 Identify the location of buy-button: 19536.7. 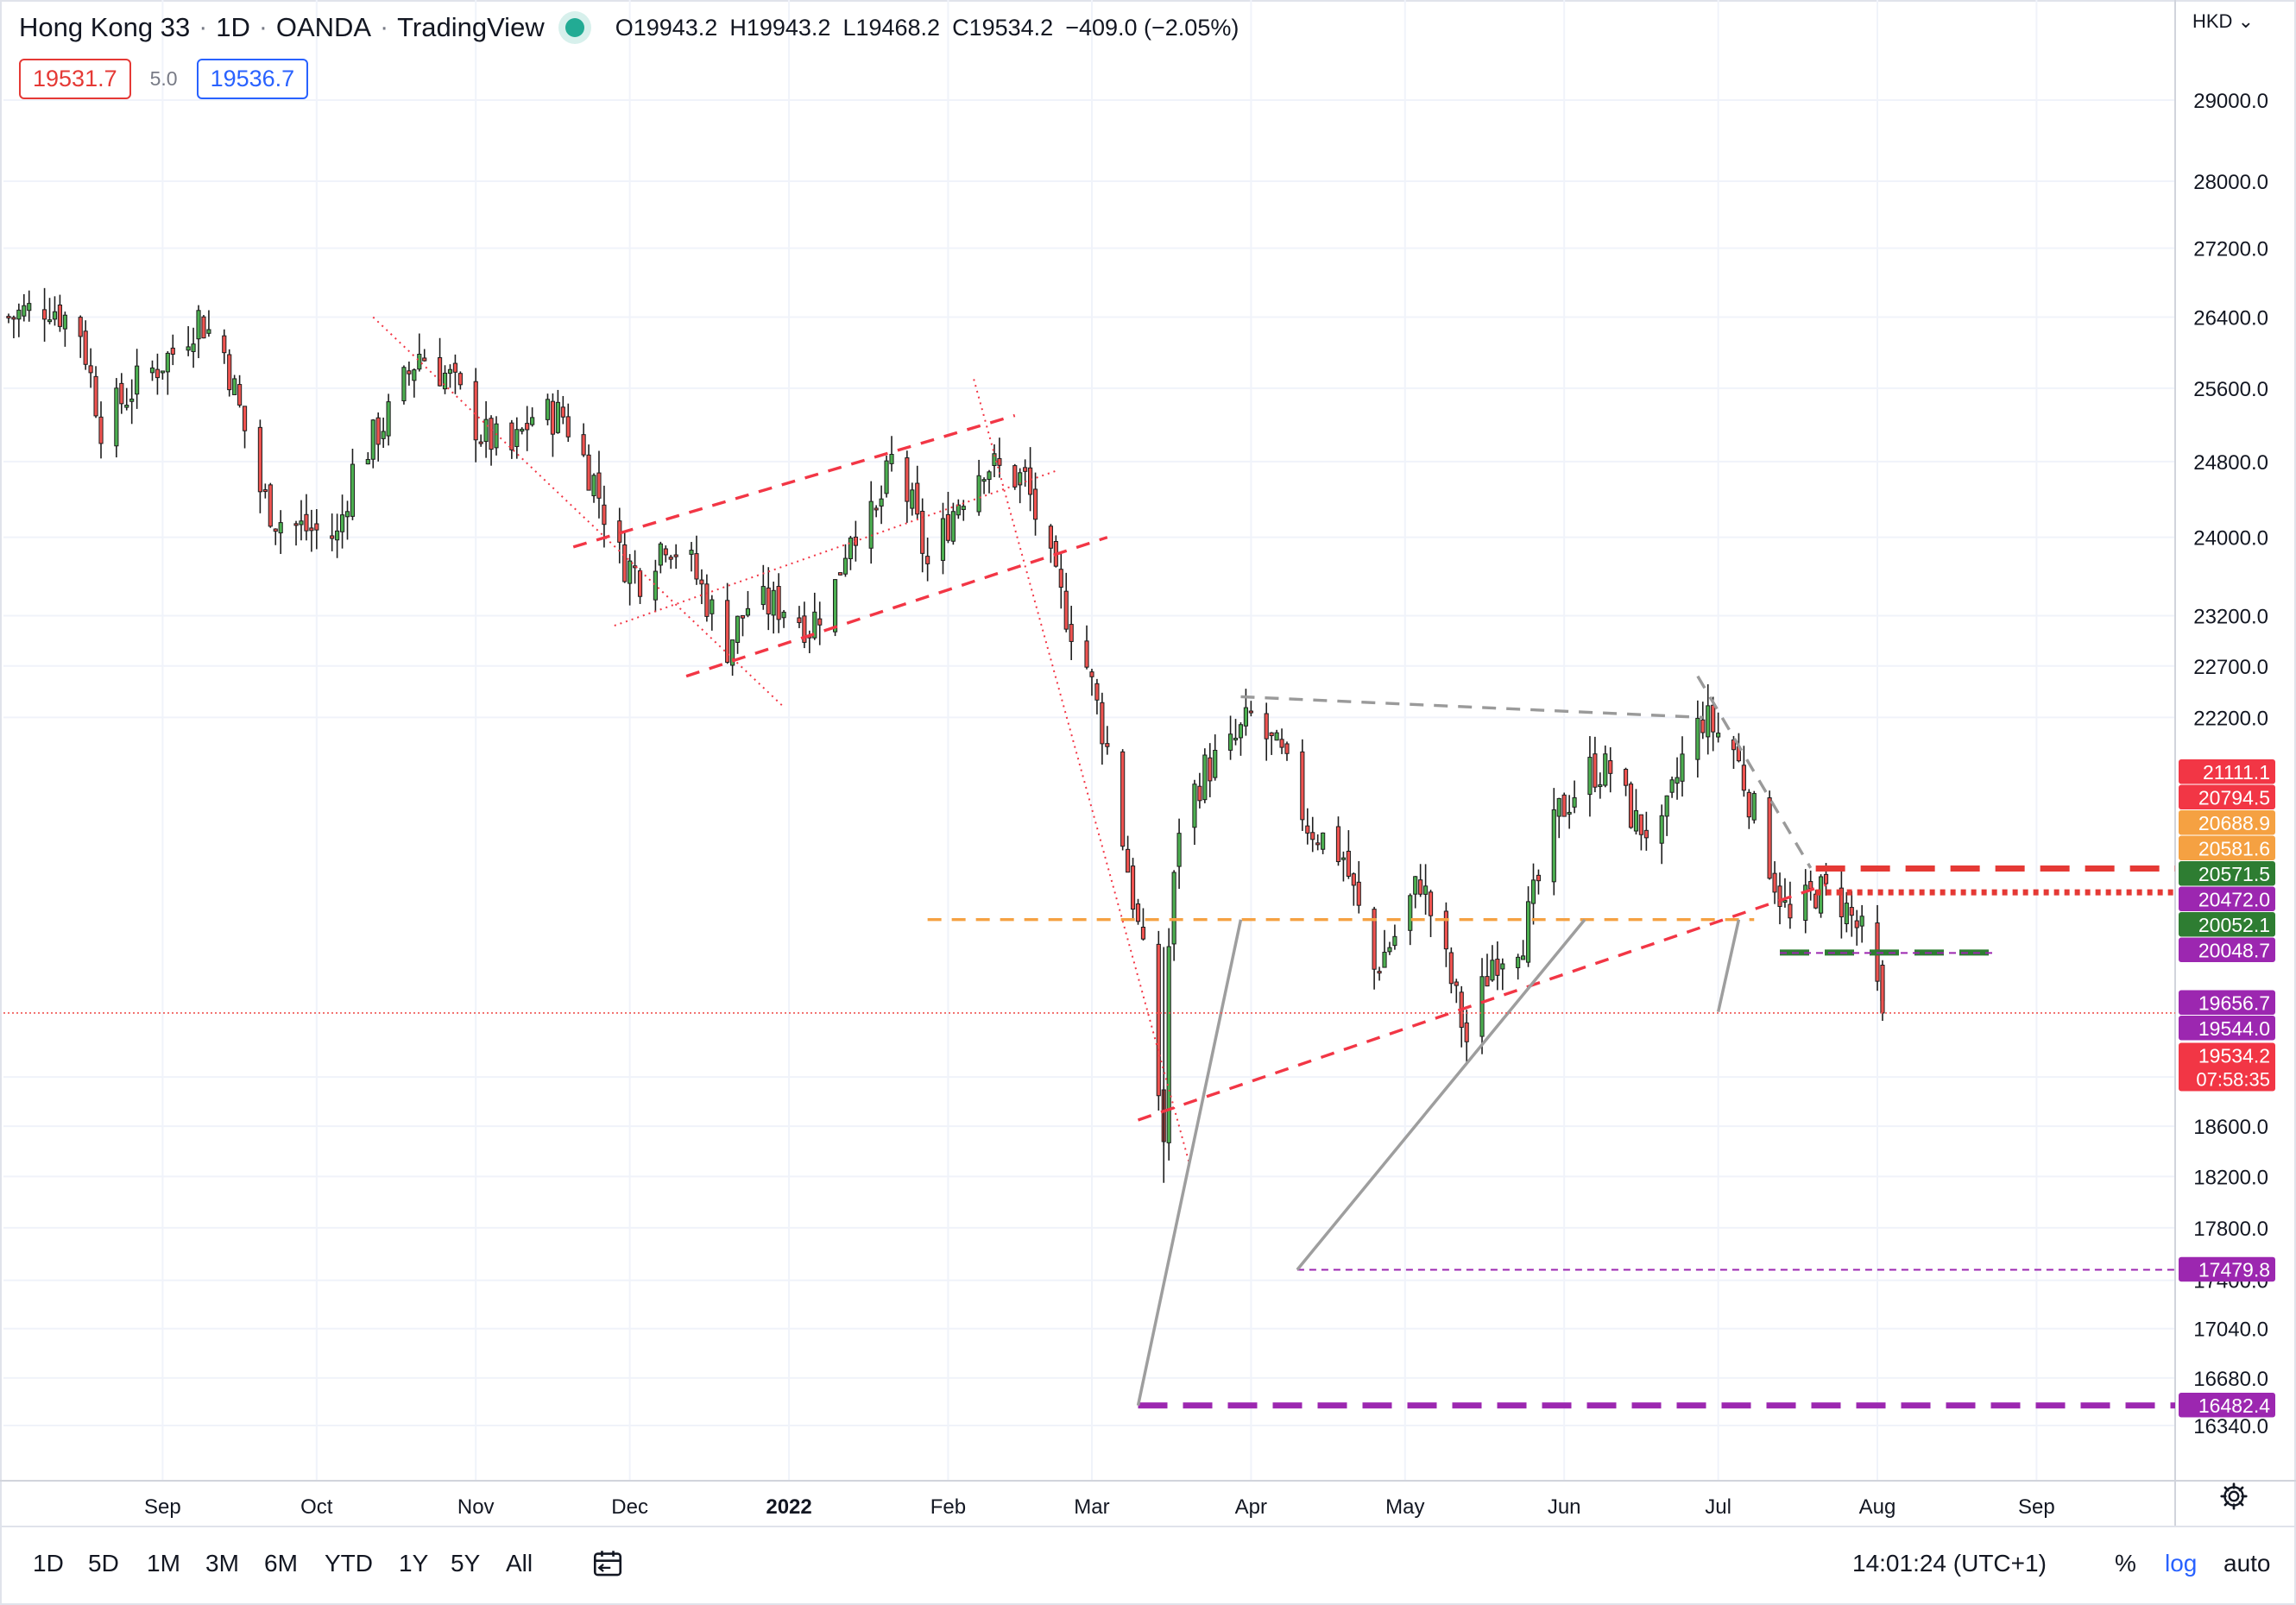
(252, 79).